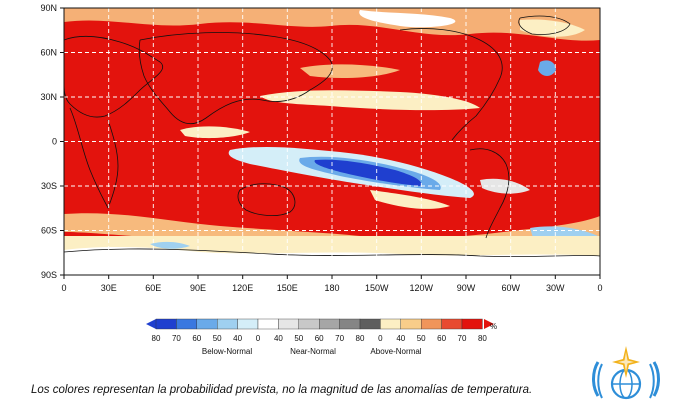  Describe the element at coordinates (49, 231) in the screenshot. I see `lat-label-60s: 60S` at that location.